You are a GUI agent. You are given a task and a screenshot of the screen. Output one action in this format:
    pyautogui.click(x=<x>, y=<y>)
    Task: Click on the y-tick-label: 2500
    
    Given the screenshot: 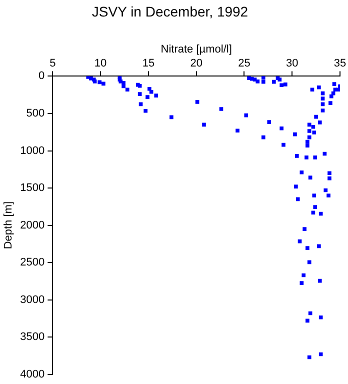 What is the action you would take?
    pyautogui.click(x=32, y=262)
    